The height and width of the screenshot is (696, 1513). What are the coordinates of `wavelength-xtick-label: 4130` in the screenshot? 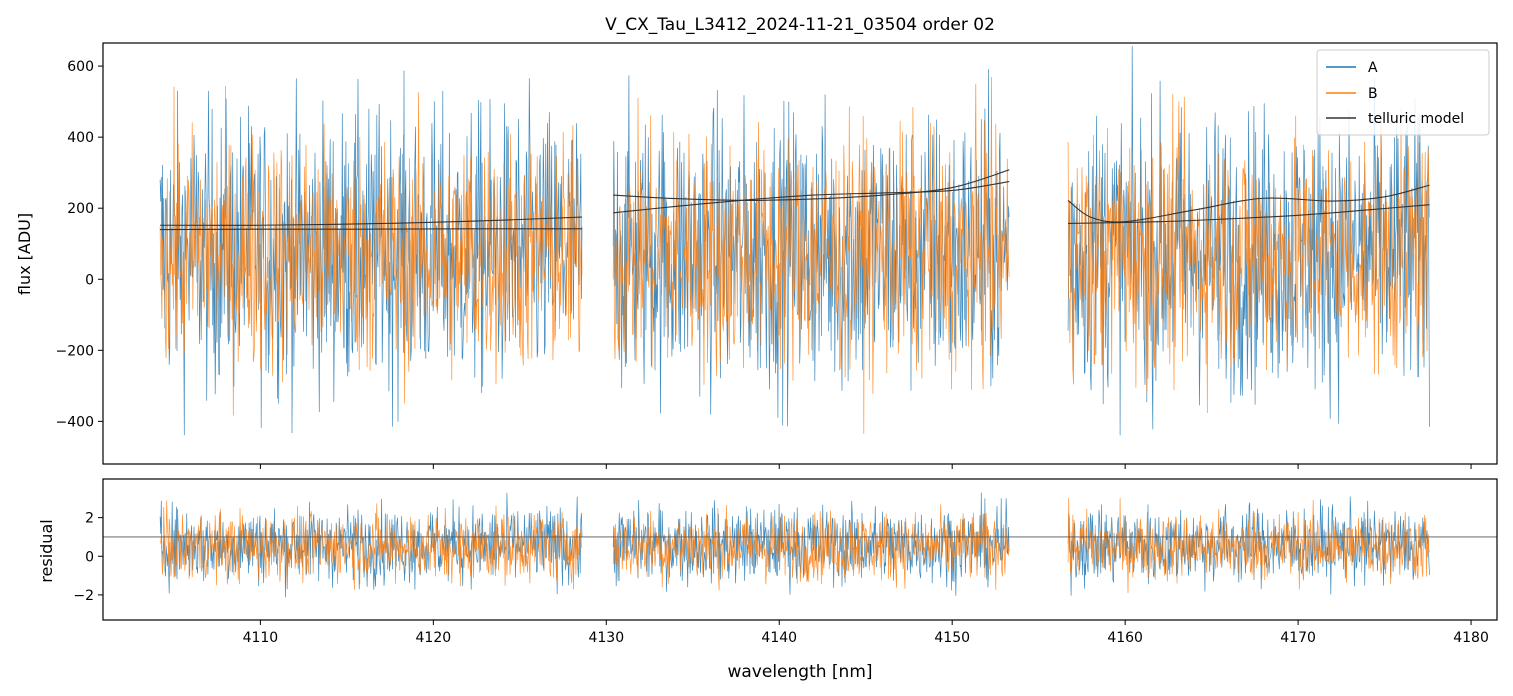 It's located at (606, 638).